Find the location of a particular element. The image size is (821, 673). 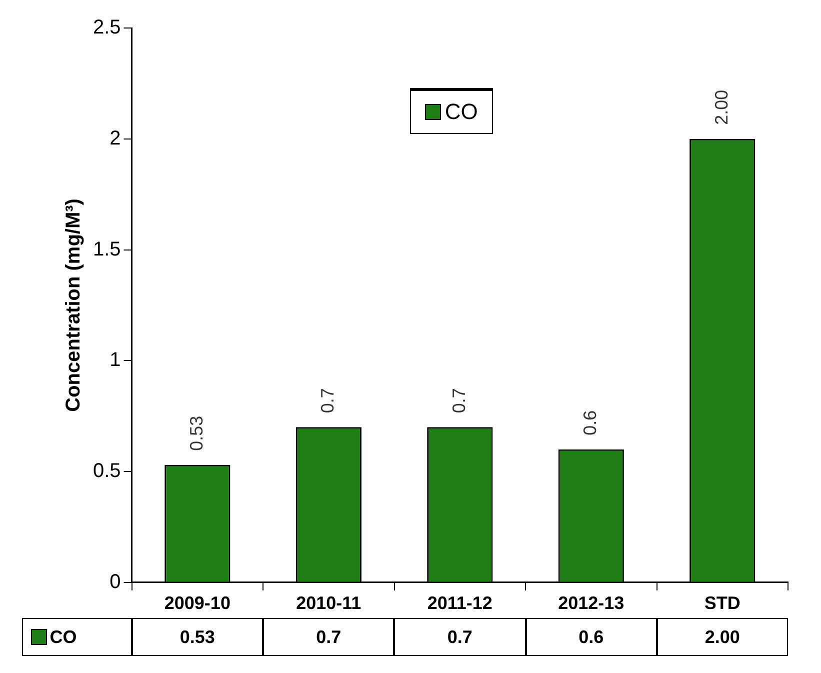

text: 0.6 is located at coordinates (590, 423).